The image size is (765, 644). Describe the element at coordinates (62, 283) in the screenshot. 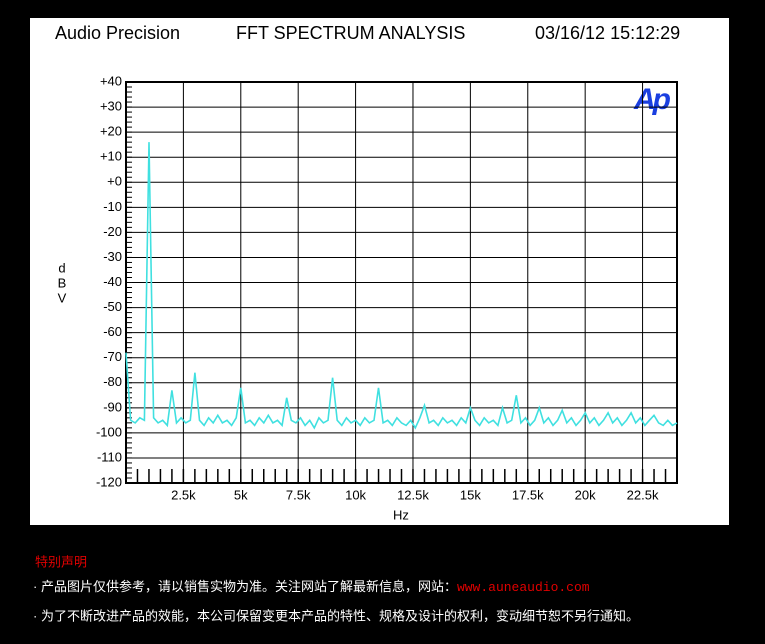

I see `y-axis-label: dBV` at that location.